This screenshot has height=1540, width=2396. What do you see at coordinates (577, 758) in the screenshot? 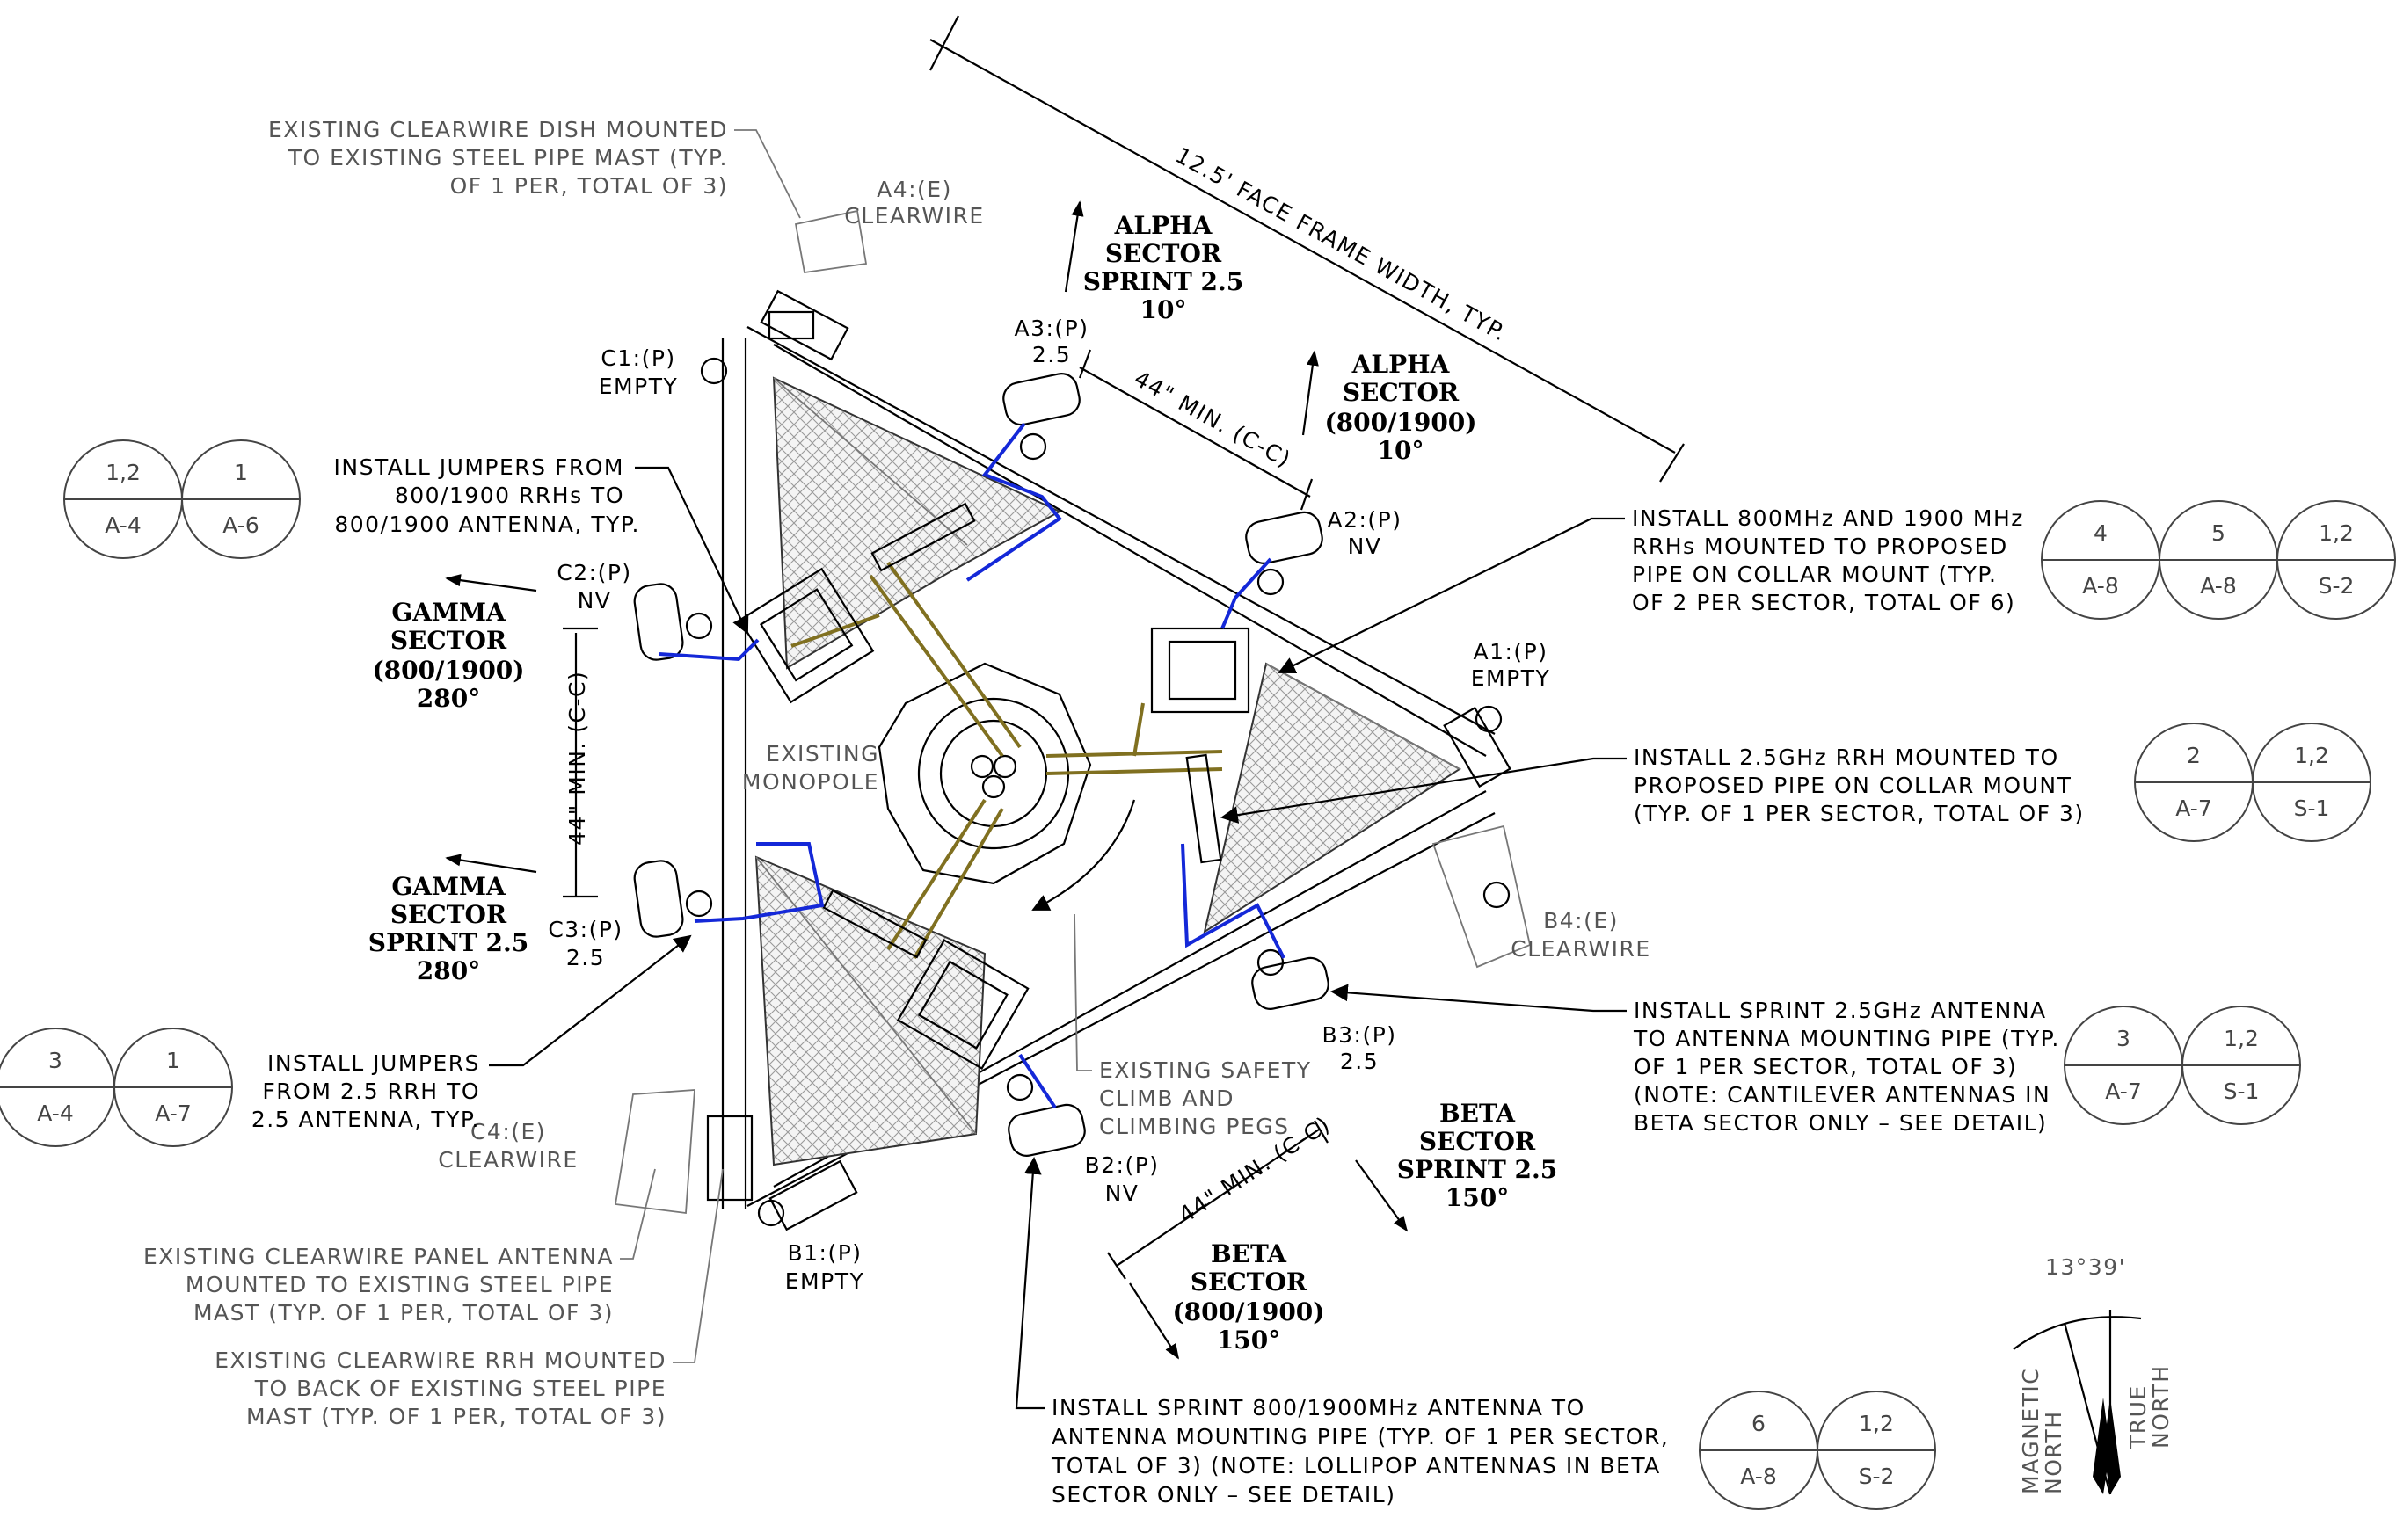
I see `gamma-spacing-label: 44" MIN. (C-C)` at bounding box center [577, 758].